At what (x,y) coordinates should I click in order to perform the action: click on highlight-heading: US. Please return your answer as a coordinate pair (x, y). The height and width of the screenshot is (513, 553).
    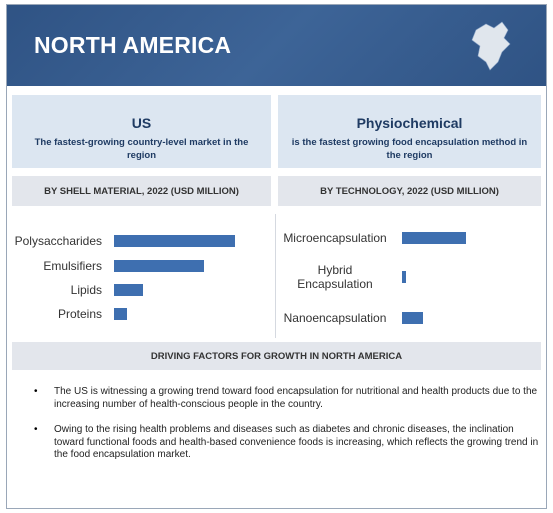
    Looking at the image, I should click on (141, 123).